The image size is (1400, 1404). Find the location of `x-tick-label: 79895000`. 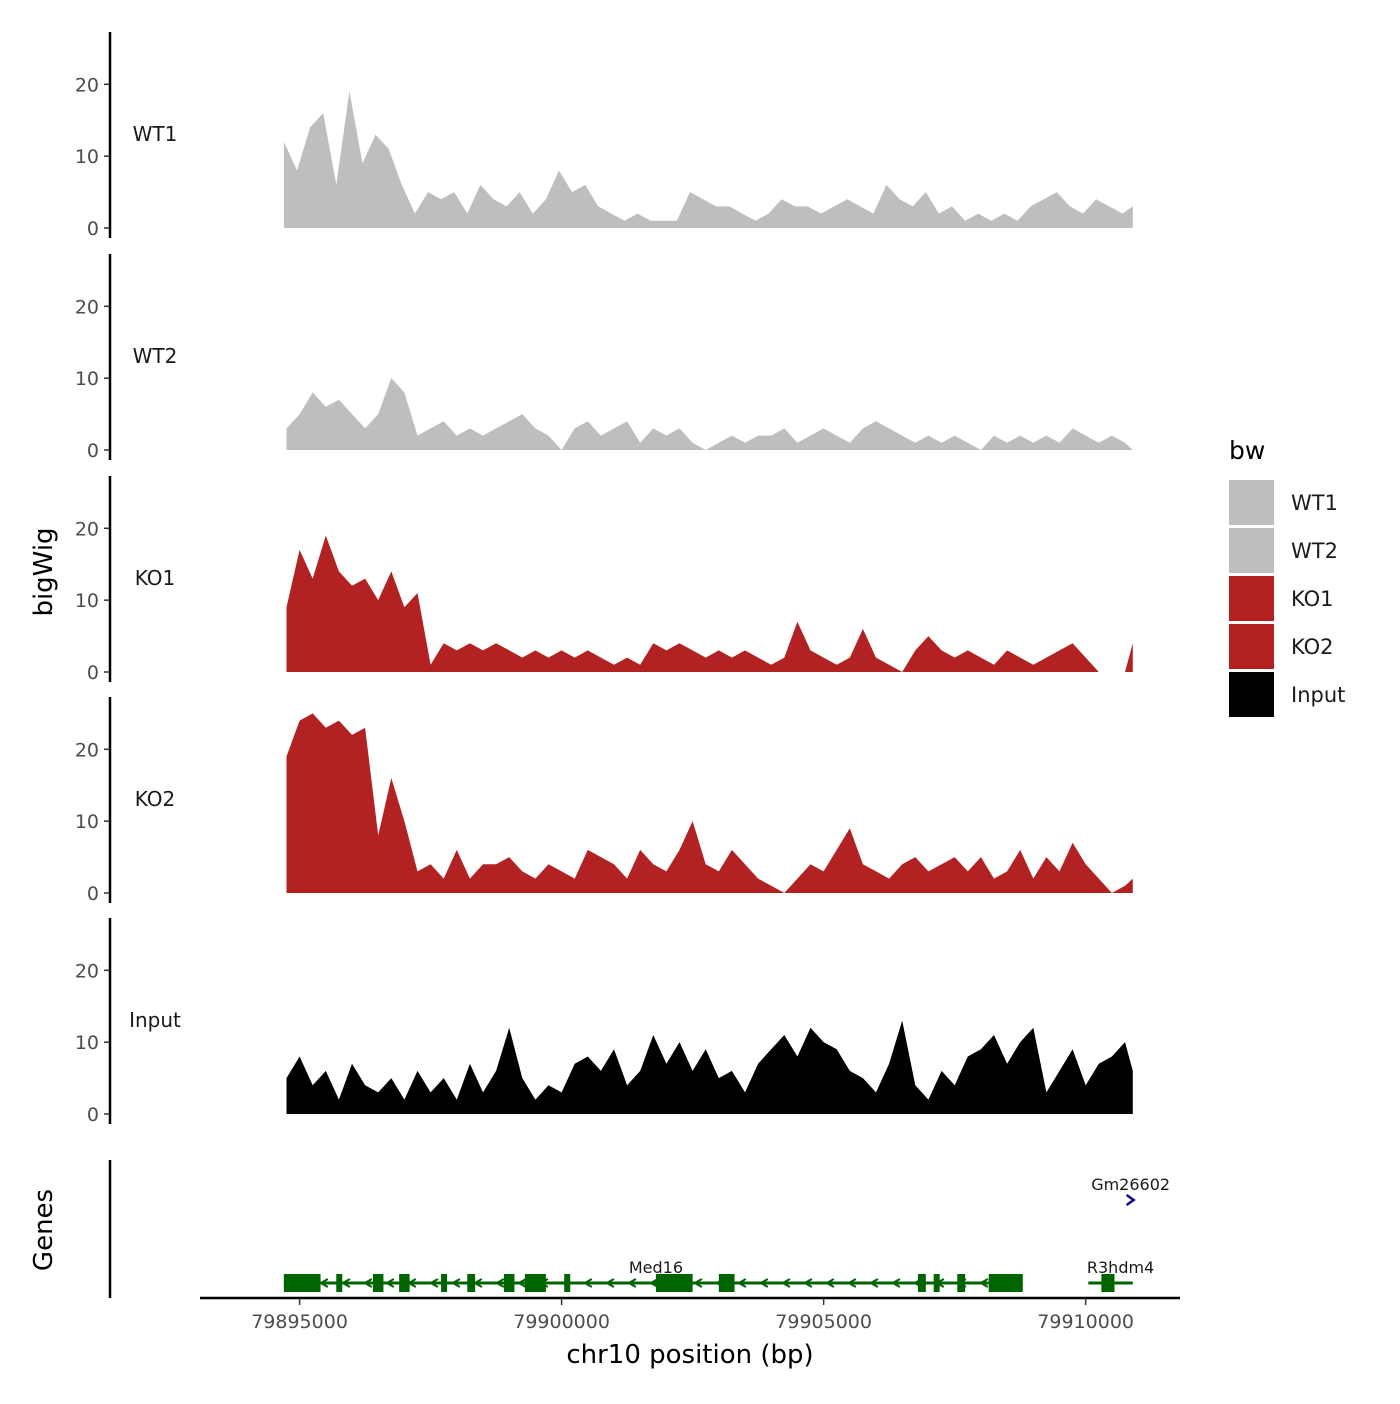

x-tick-label: 79895000 is located at coordinates (299, 1322).